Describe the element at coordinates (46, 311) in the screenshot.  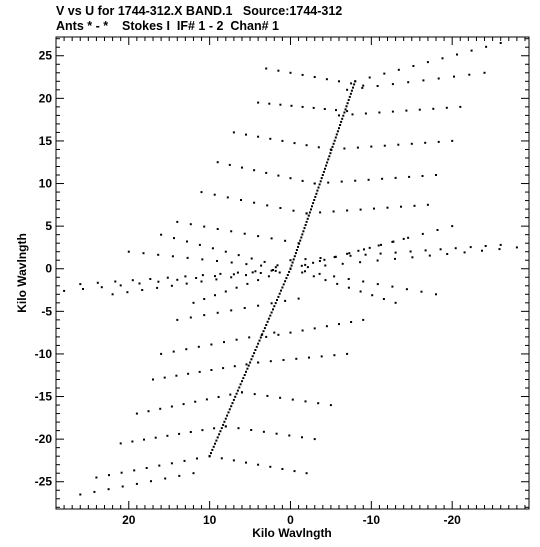
I see `y-tick-label: -5` at that location.